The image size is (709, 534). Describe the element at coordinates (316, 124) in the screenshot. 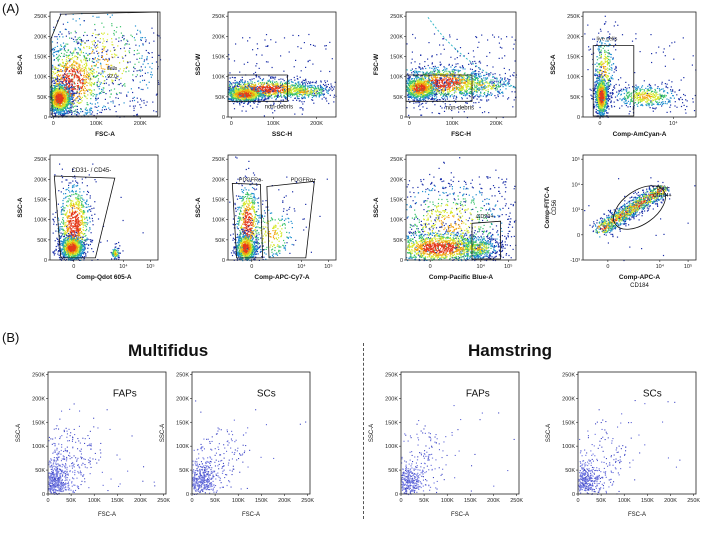

I see `x-tick-label: 200K` at that location.